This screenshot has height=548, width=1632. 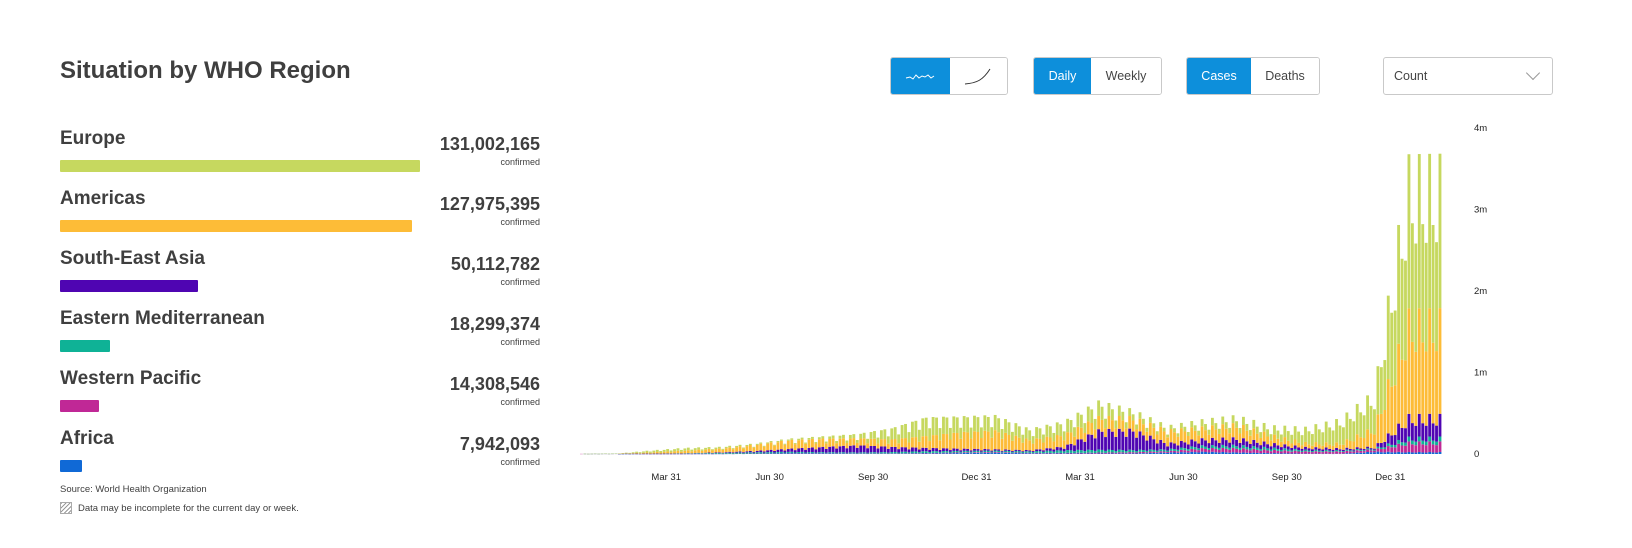 I want to click on daily-button: Daily, so click(x=1063, y=76).